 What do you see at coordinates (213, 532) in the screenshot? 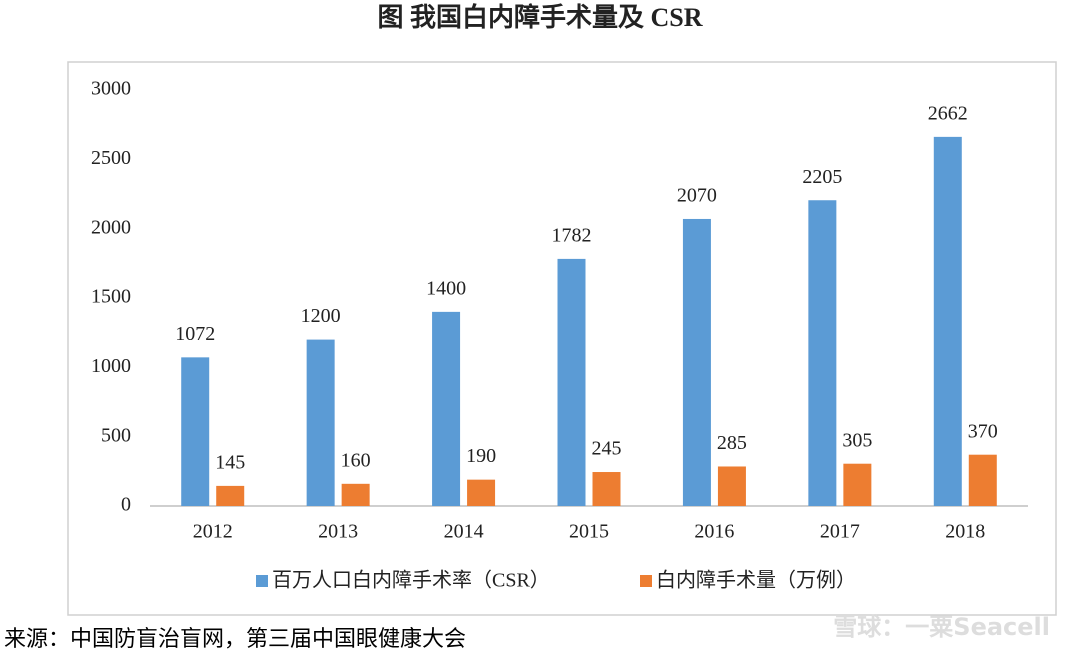
I see `x-tick-label: 2012` at bounding box center [213, 532].